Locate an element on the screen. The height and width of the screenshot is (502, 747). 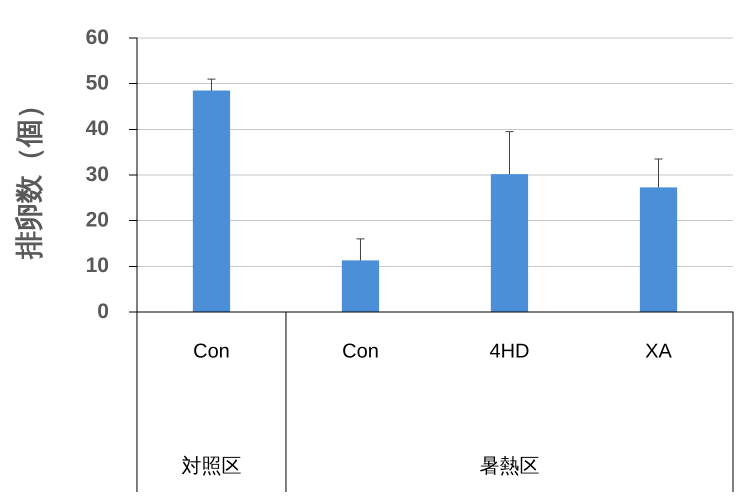
y-tick-label: 40 is located at coordinates (97, 128).